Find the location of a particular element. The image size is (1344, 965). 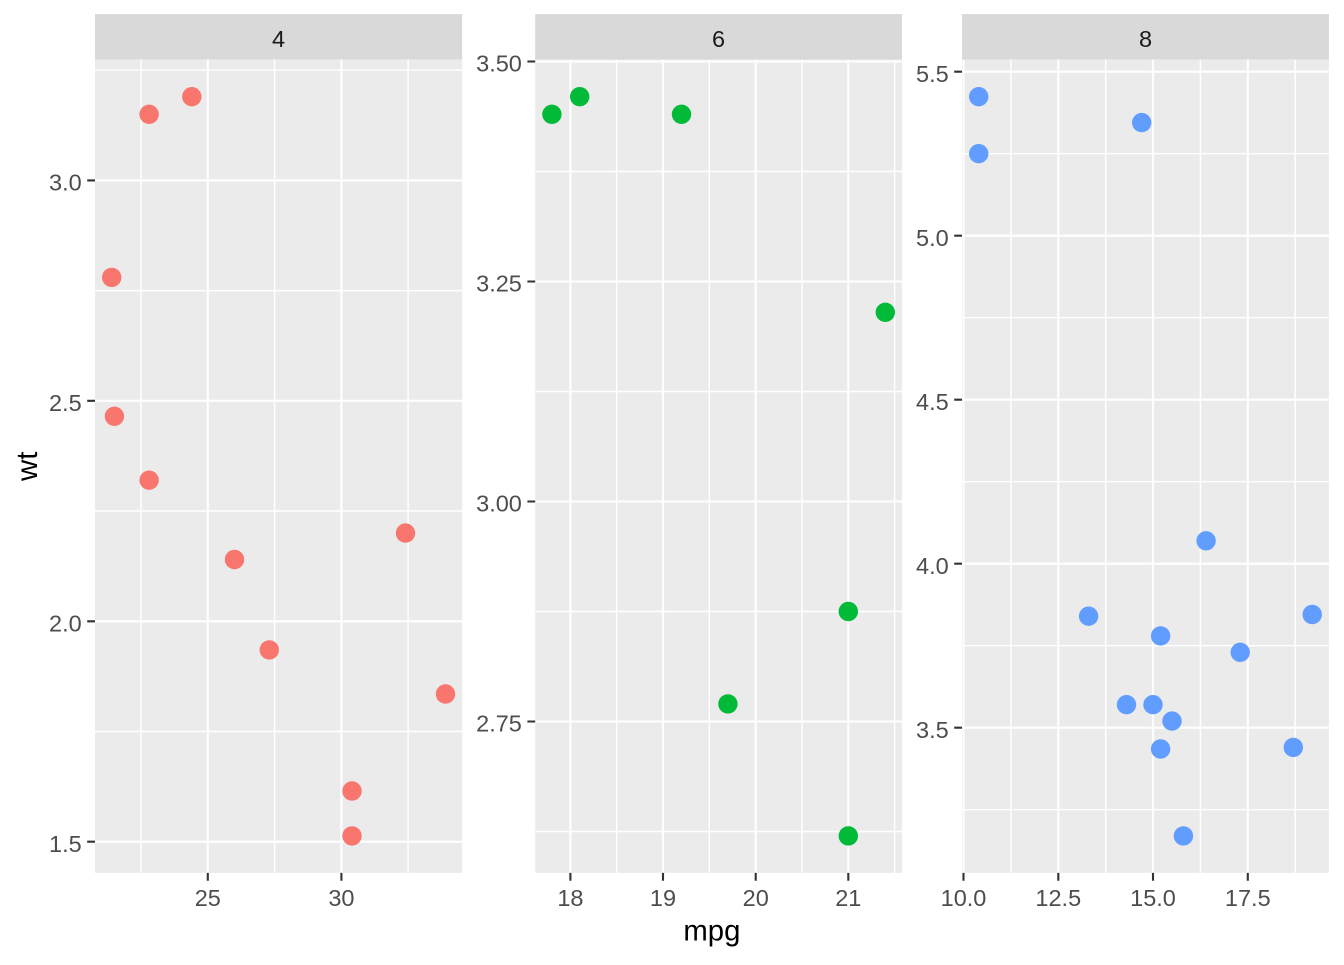

svg-text: 18 is located at coordinates (570, 898).